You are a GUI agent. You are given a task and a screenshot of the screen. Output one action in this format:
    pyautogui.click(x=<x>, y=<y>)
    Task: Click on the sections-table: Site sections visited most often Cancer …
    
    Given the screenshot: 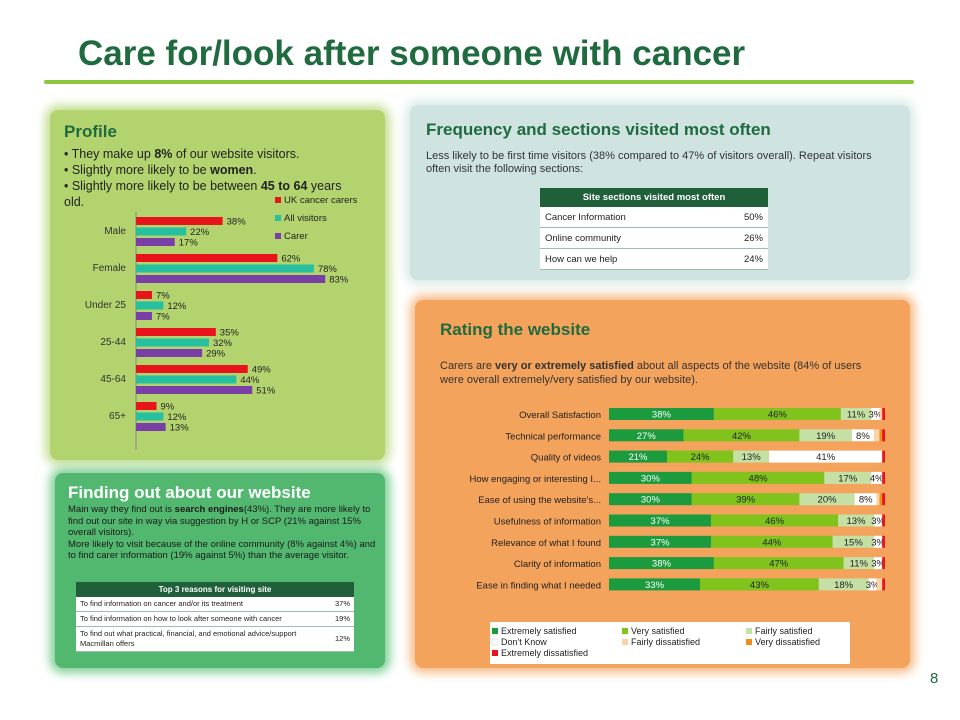 What is the action you would take?
    pyautogui.click(x=654, y=229)
    